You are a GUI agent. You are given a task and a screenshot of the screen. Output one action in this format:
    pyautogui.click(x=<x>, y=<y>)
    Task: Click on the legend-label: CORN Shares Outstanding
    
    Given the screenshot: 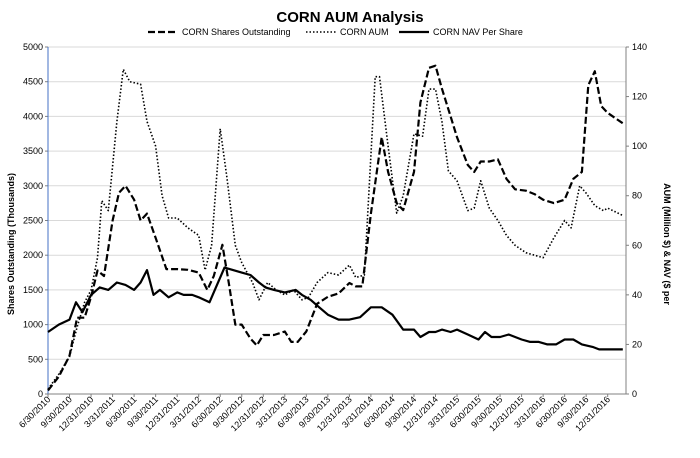 What is the action you would take?
    pyautogui.click(x=236, y=32)
    